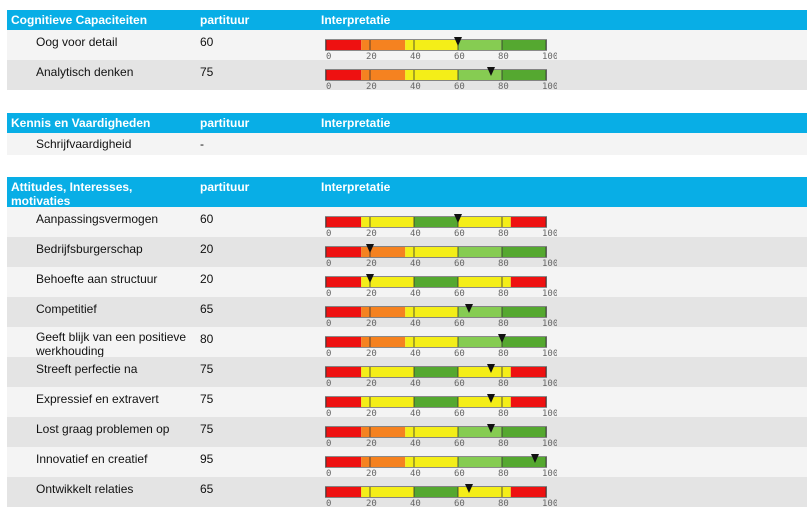  I want to click on table-row: Competitief 65 0 20 40 60 80 100, so click(407, 312).